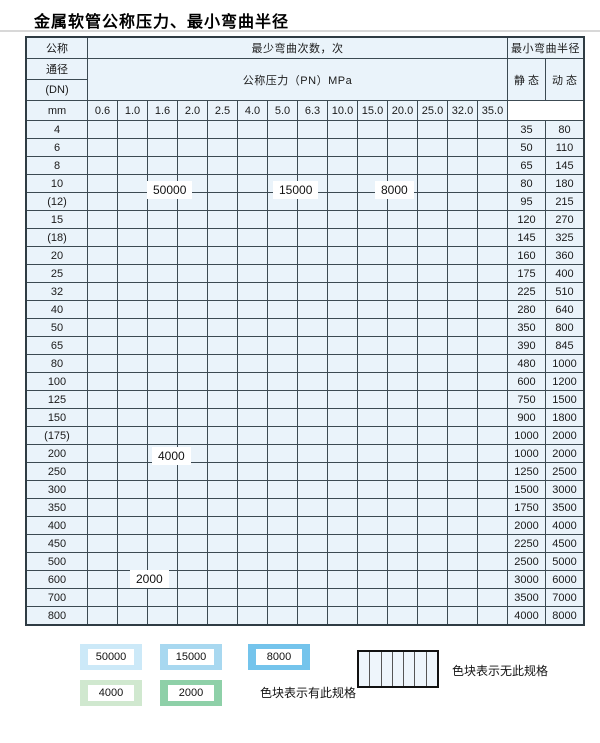 This screenshot has width=600, height=743. Describe the element at coordinates (526, 381) in the screenshot. I see `static-radius-value: 600` at that location.